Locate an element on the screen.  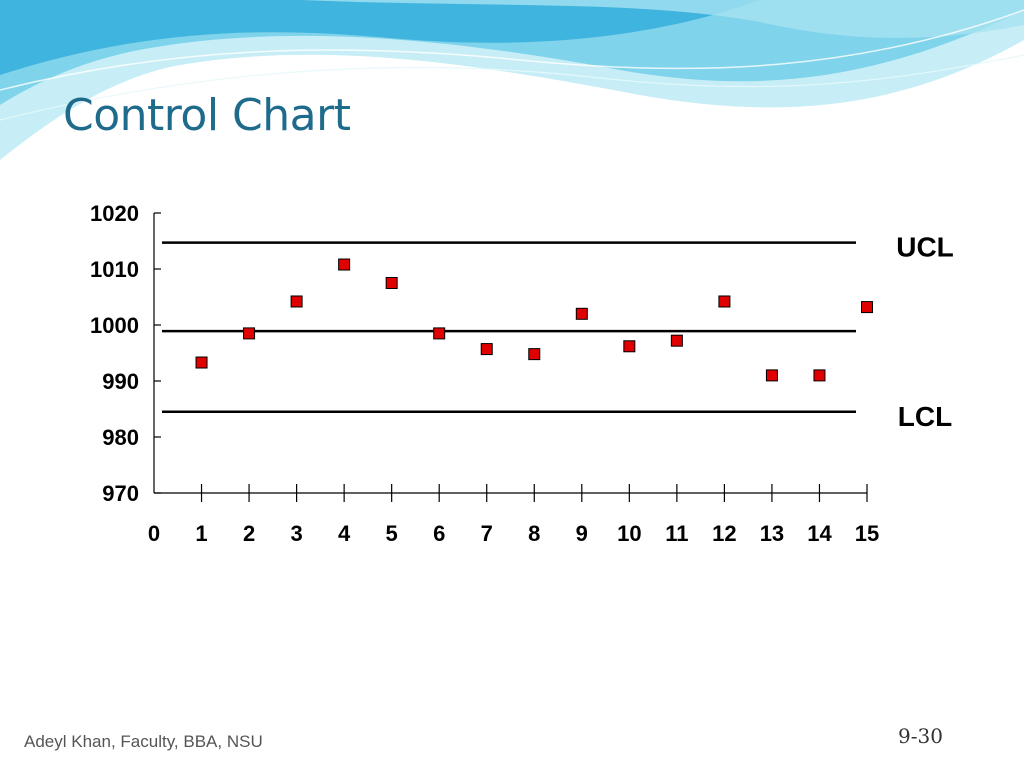
page-number: 9-30 is located at coordinates (920, 736).